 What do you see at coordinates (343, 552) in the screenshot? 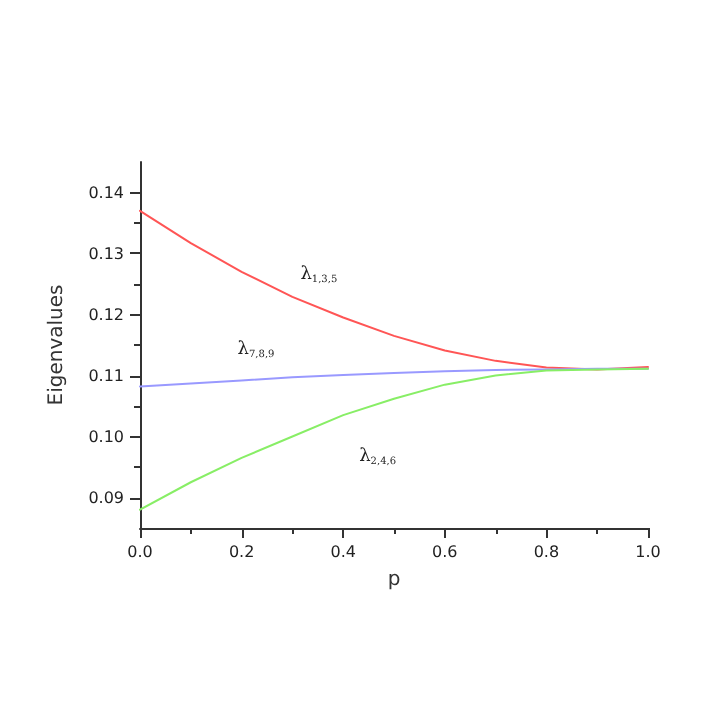
I see `x-tick-label: 0.4` at bounding box center [343, 552].